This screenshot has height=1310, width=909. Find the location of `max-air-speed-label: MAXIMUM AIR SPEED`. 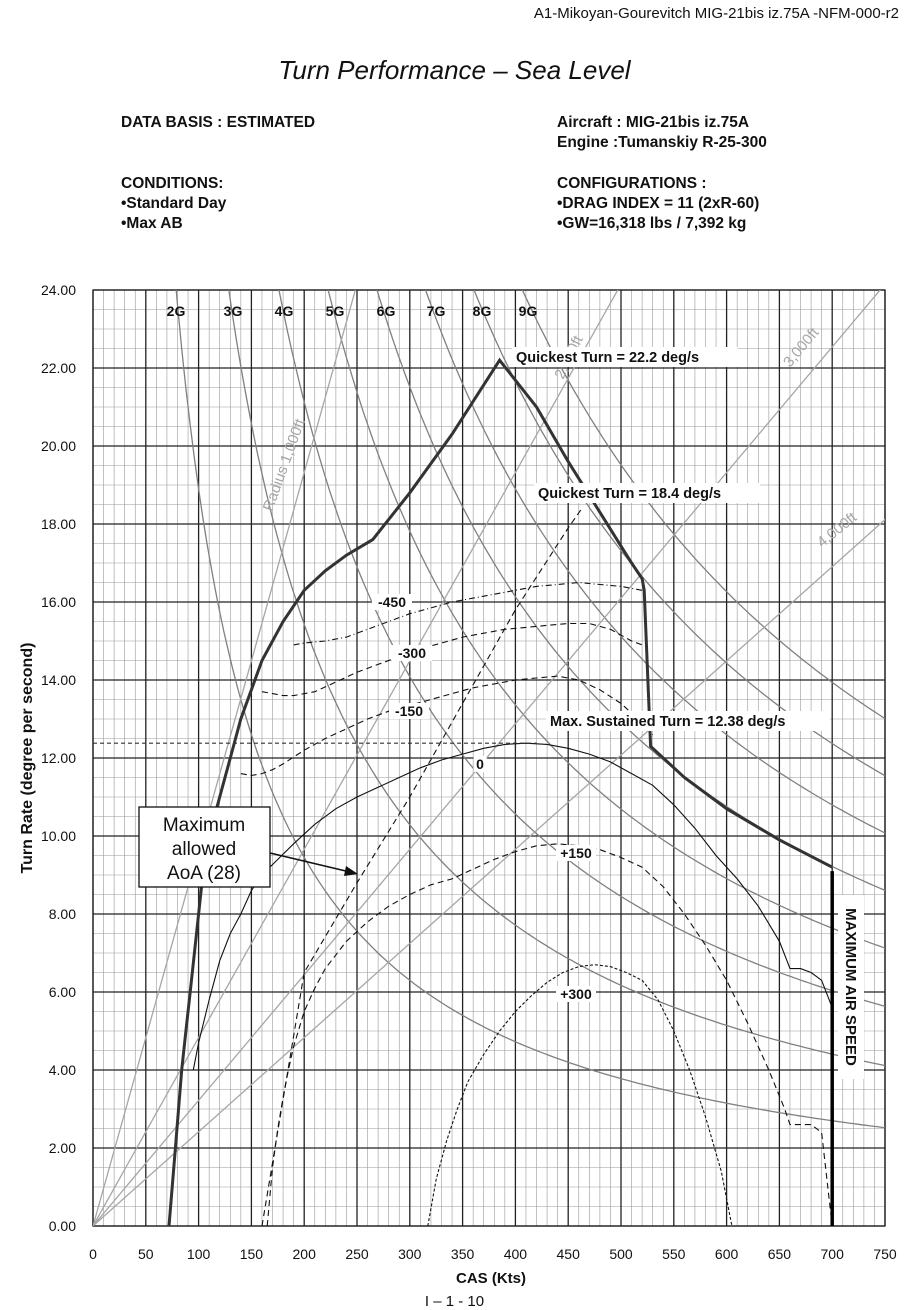

max-air-speed-label: MAXIMUM AIR SPEED is located at coordinates (850, 987).